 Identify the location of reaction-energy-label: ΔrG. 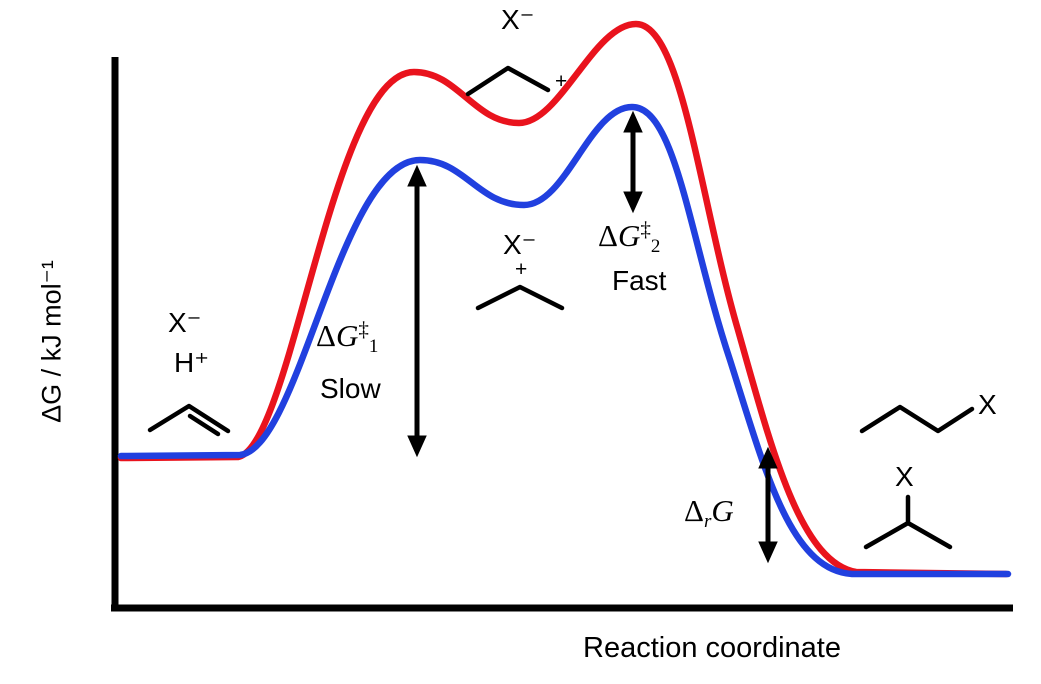
(709, 513).